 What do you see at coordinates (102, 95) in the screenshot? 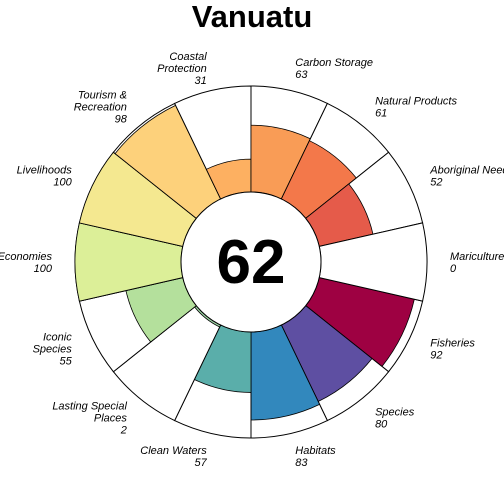
I see `label-name: Tourism &` at bounding box center [102, 95].